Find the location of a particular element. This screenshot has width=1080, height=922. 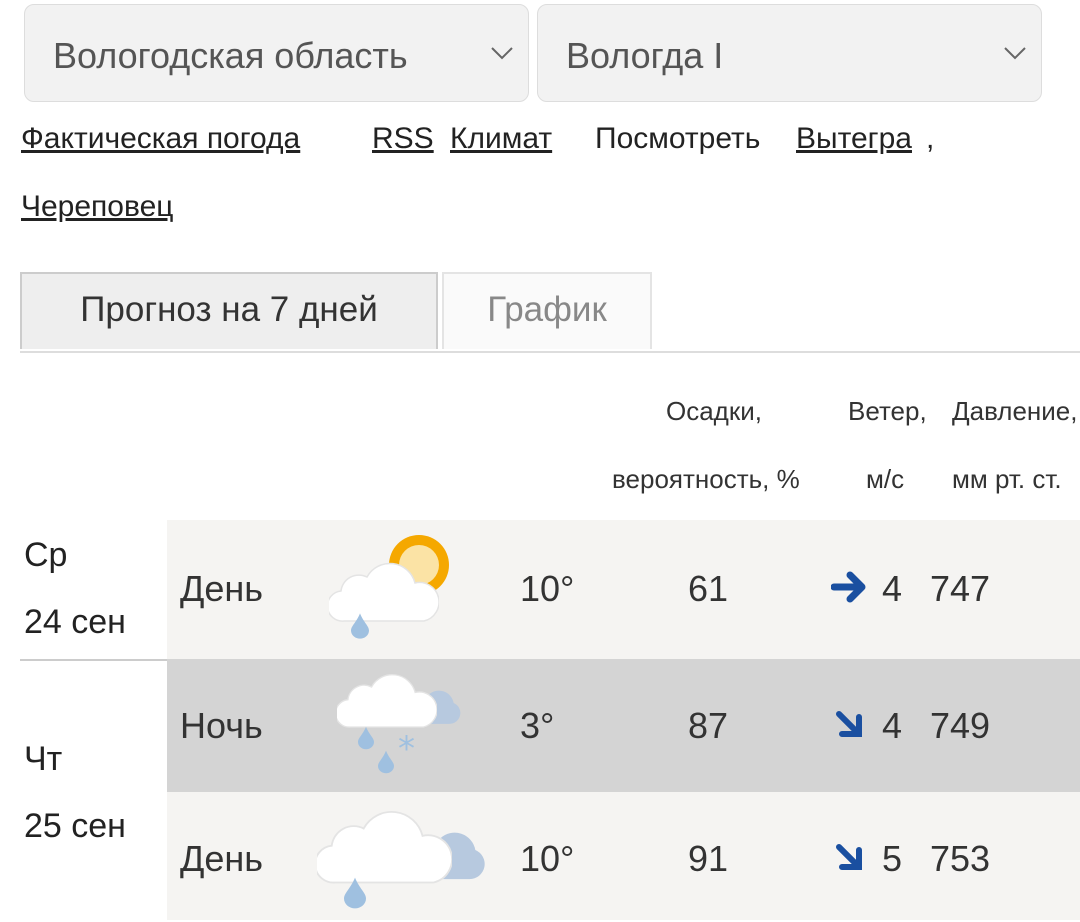

tab-forecast-7-days: Прогноз на 7 дней is located at coordinates (229, 310).